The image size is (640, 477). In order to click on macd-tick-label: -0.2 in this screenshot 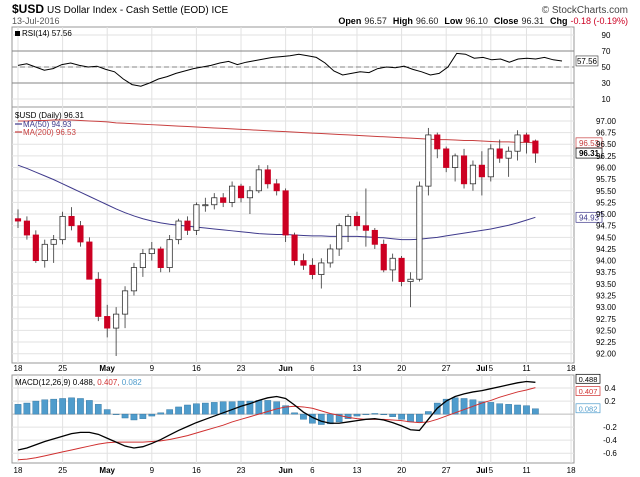, I will do `click(610, 427)`.